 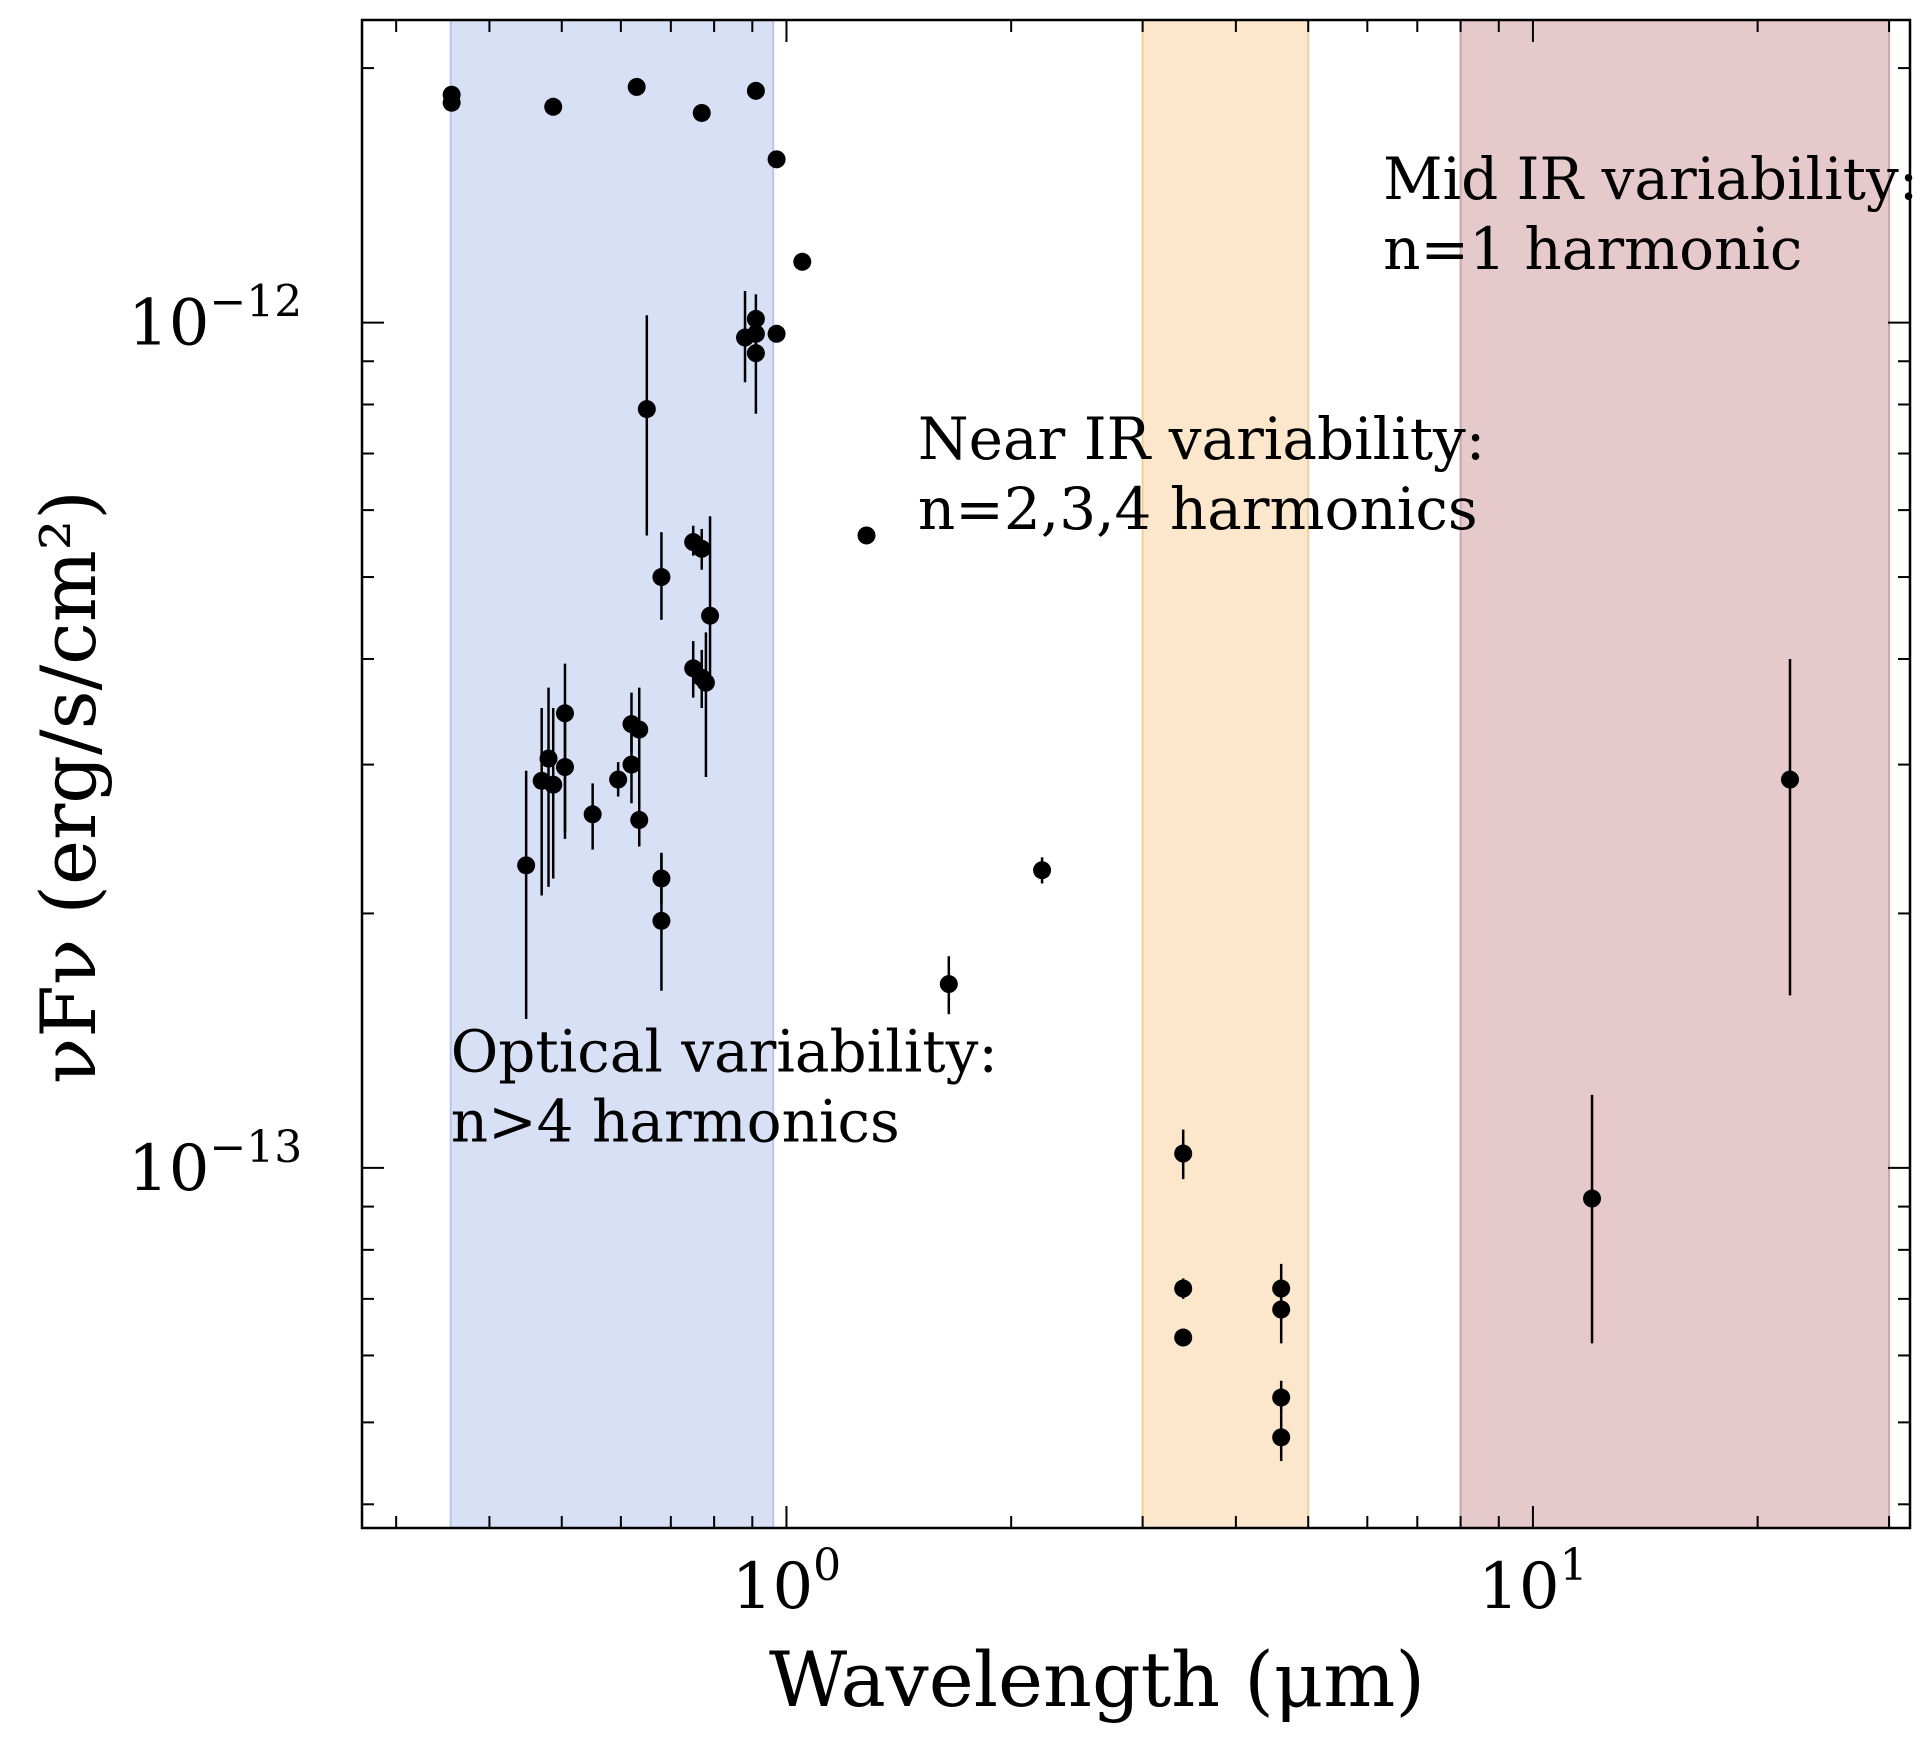 I want to click on annotation-1-line-1: Optical variability:, so click(x=724, y=1052).